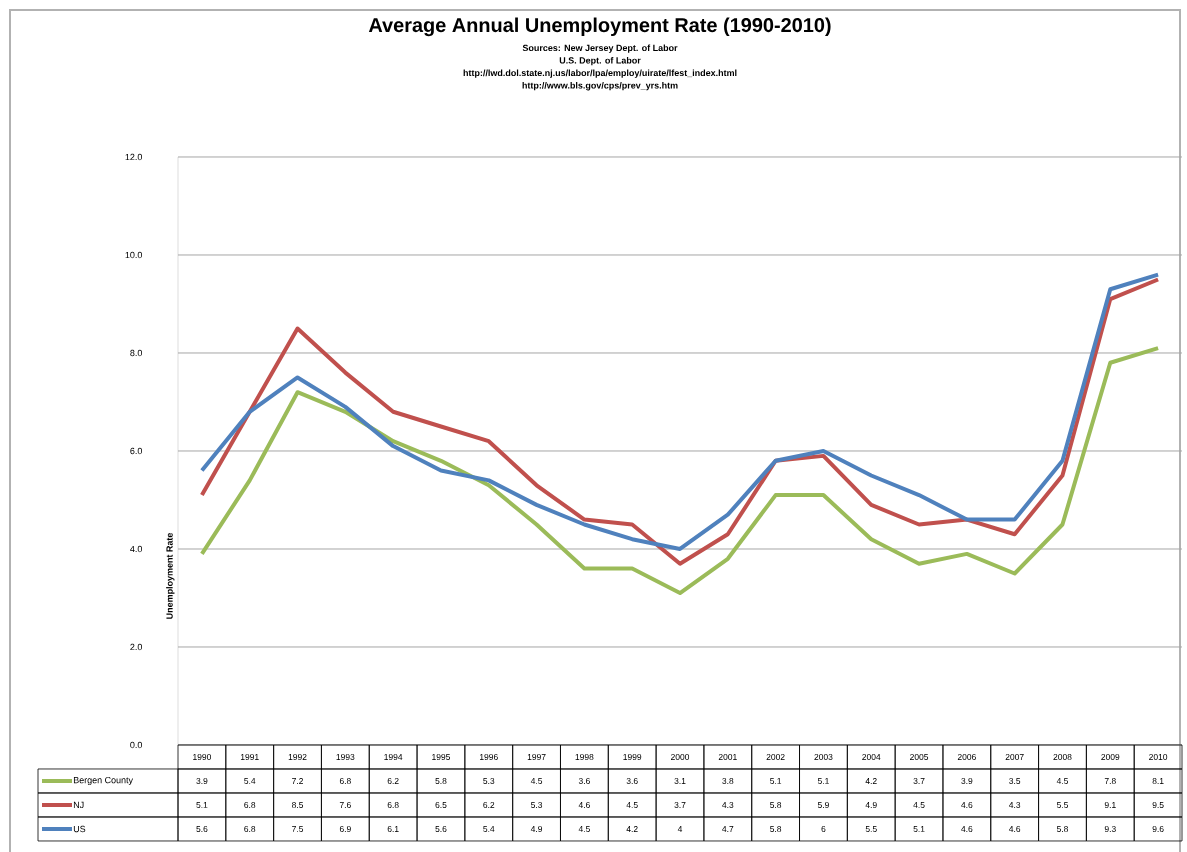 The height and width of the screenshot is (852, 1187). Describe the element at coordinates (136, 353) in the screenshot. I see `y-tick-label: 8.0` at that location.